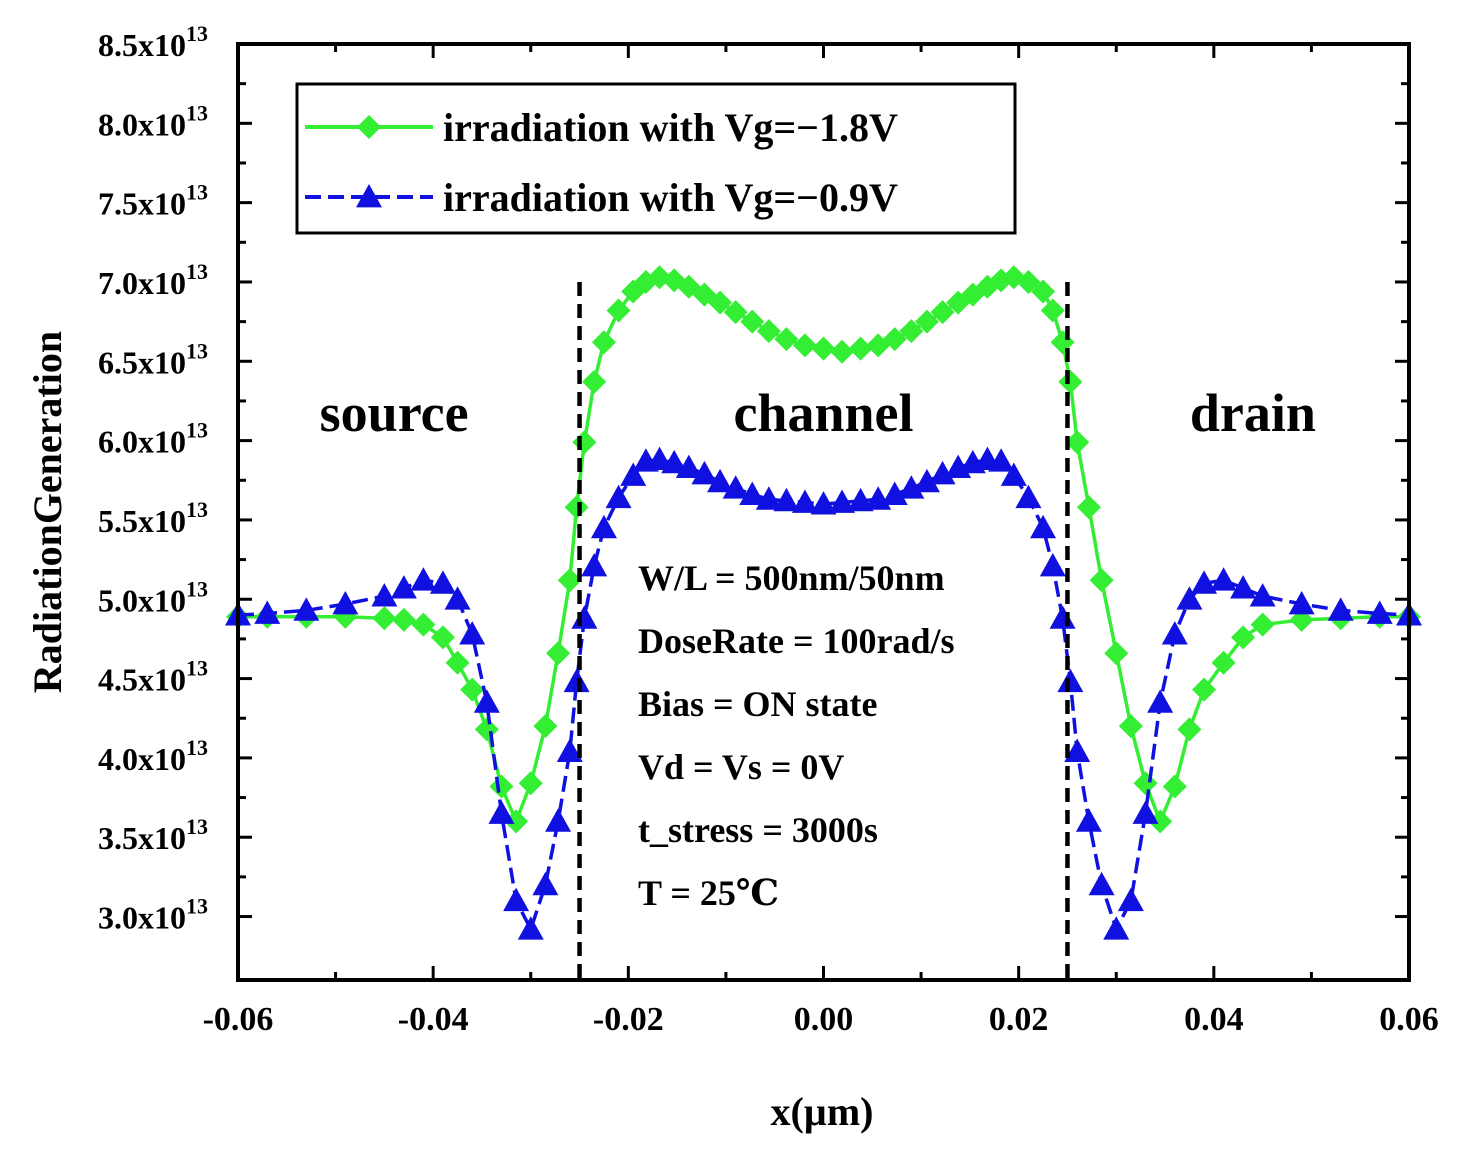 This screenshot has width=1466, height=1161. I want to click on annotation-line: t_stress = 3000s, so click(758, 830).